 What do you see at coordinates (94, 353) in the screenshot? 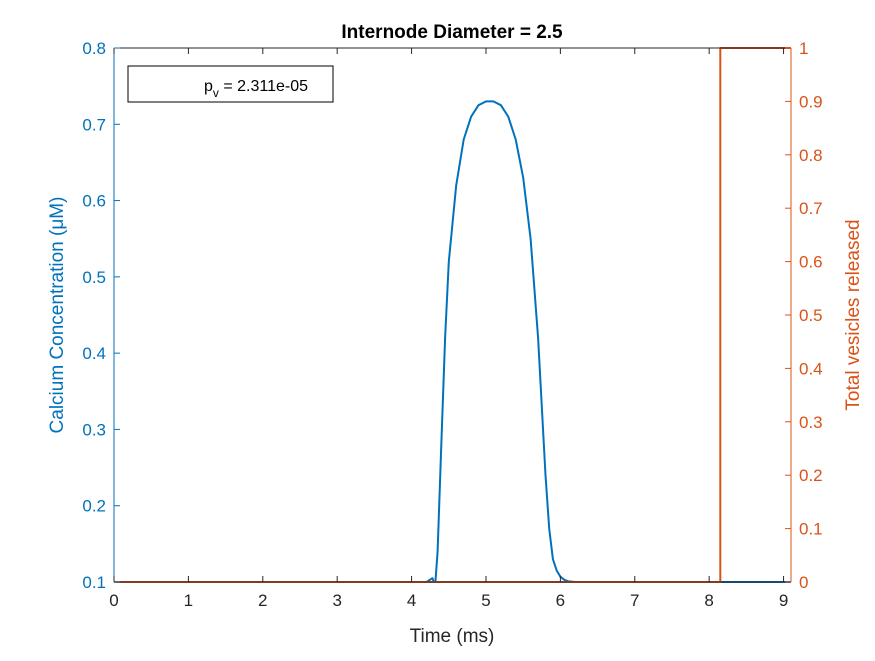
I see `y-left-tick-label: 0.4` at bounding box center [94, 353].